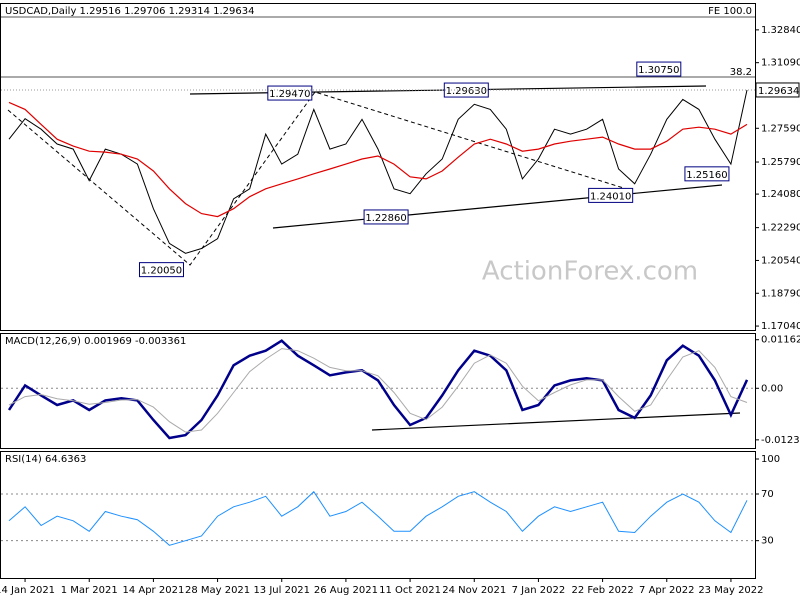 This screenshot has width=800, height=600. I want to click on price-annotation: 1.29630, so click(466, 91).